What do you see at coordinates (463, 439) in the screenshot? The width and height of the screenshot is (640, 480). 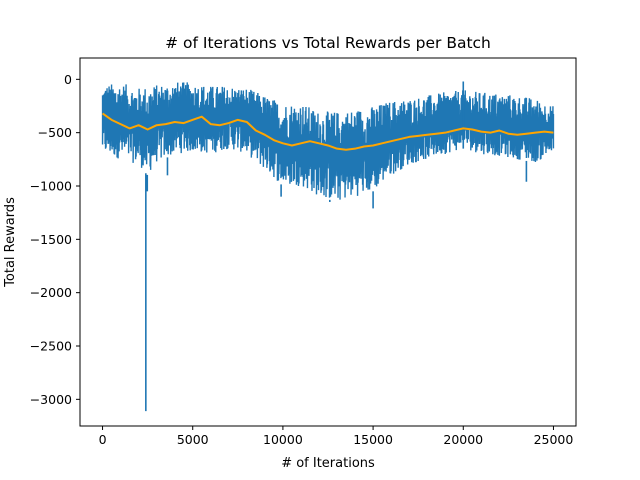 I see `x-tick-label: 20000` at bounding box center [463, 439].